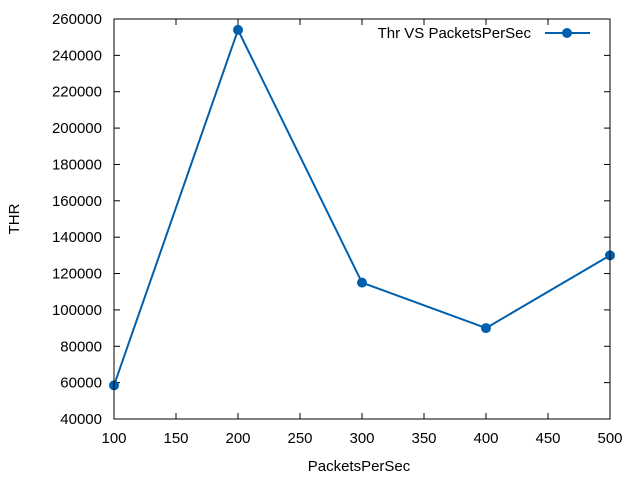  What do you see at coordinates (567, 33) in the screenshot?
I see `legend-marker` at bounding box center [567, 33].